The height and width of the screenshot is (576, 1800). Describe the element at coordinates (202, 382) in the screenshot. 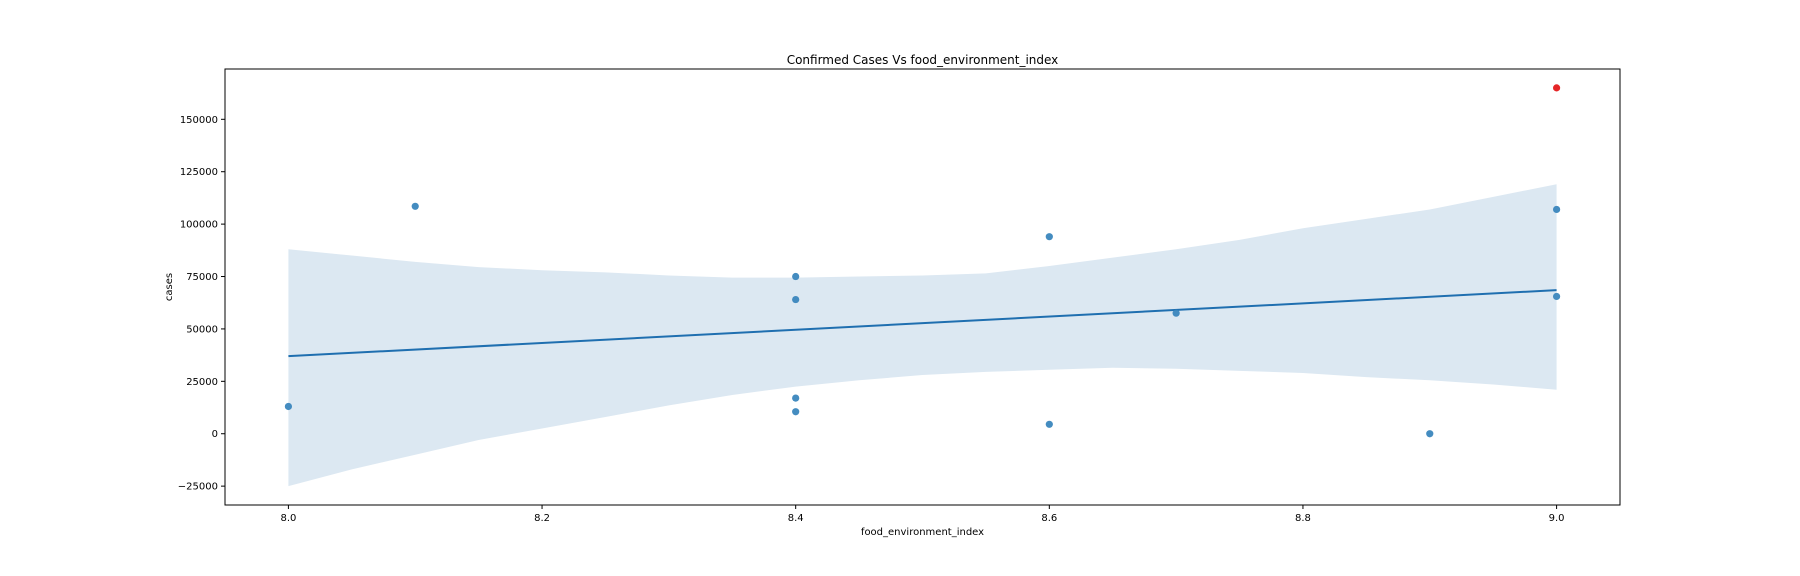

I see `y-tick-label: 25000` at that location.